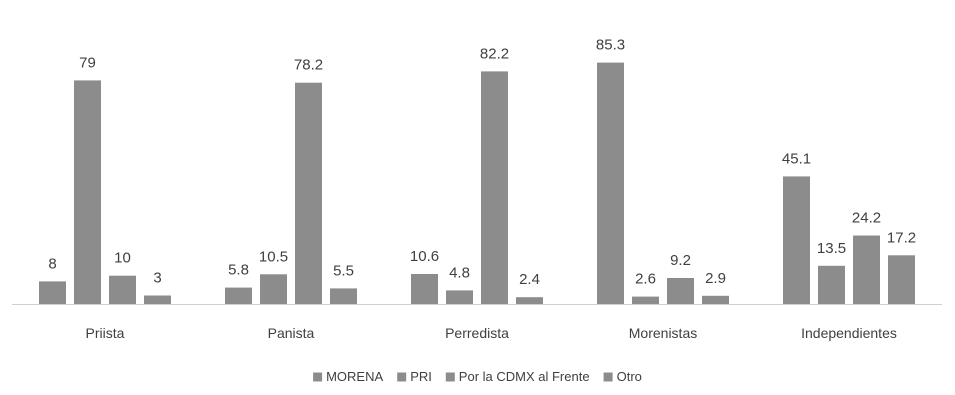  What do you see at coordinates (105, 333) in the screenshot?
I see `category-label-priista: Priista` at bounding box center [105, 333].